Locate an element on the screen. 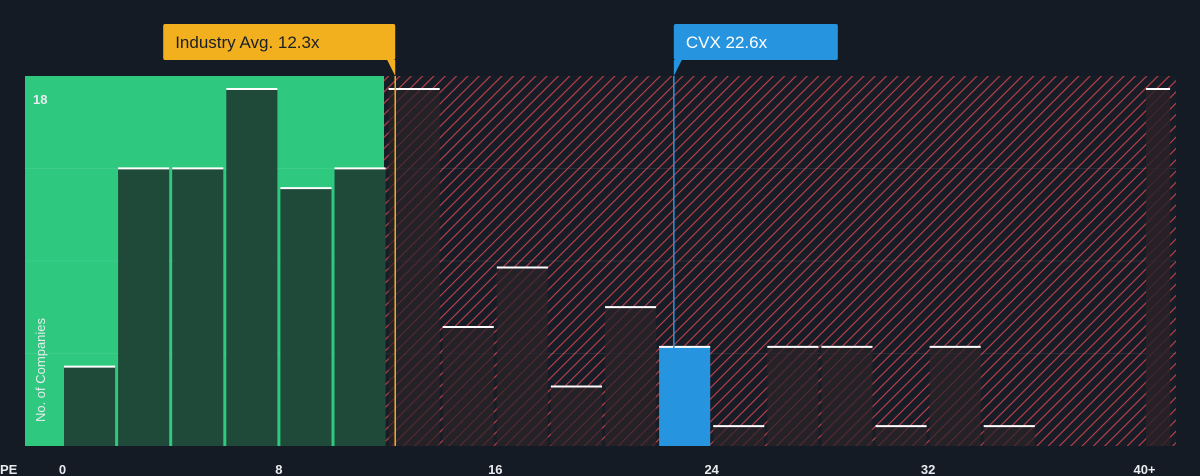 This screenshot has height=476, width=1200. company-callout: CVX 22.6x is located at coordinates (755, 50).